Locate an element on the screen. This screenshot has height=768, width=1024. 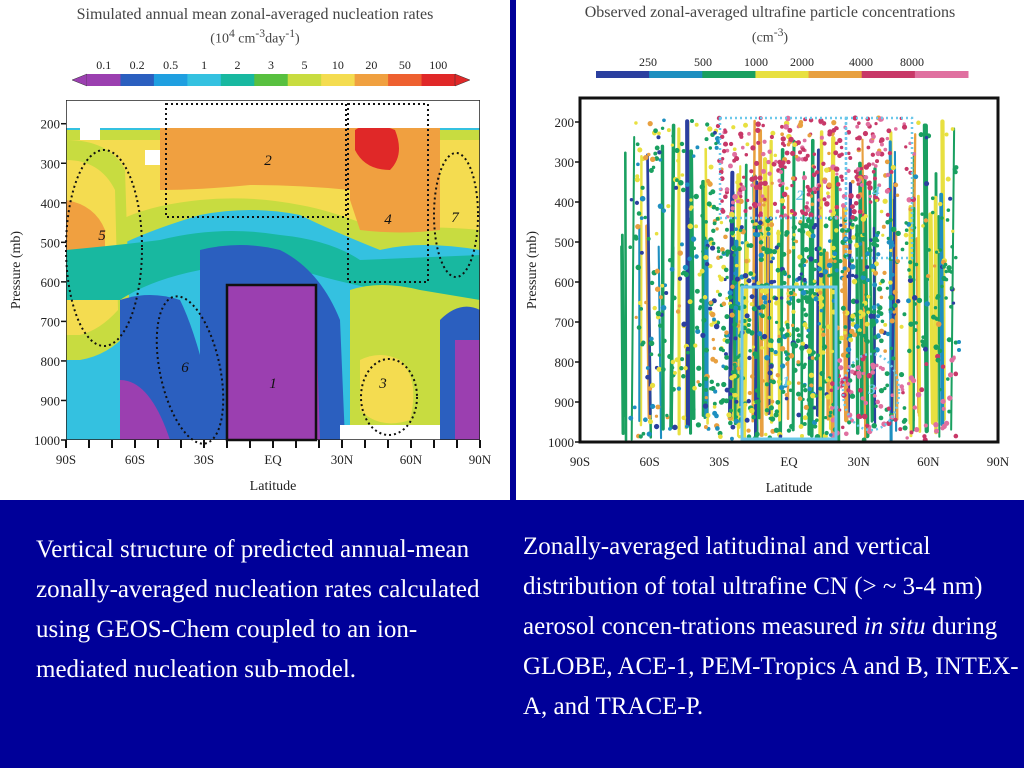
region-3-ellipse-right is located at coordinates (871, 392).